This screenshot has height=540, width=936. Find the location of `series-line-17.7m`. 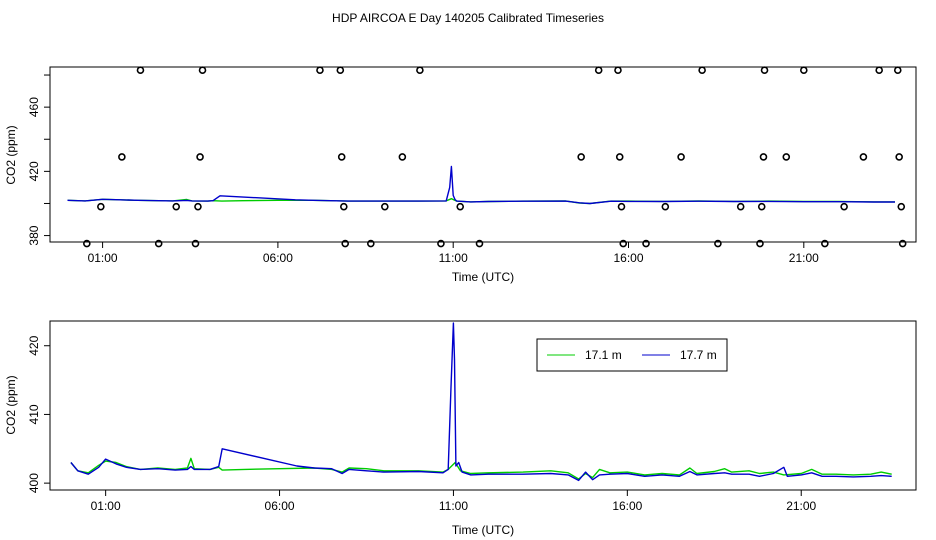

series-line-17.7m is located at coordinates (481, 185).